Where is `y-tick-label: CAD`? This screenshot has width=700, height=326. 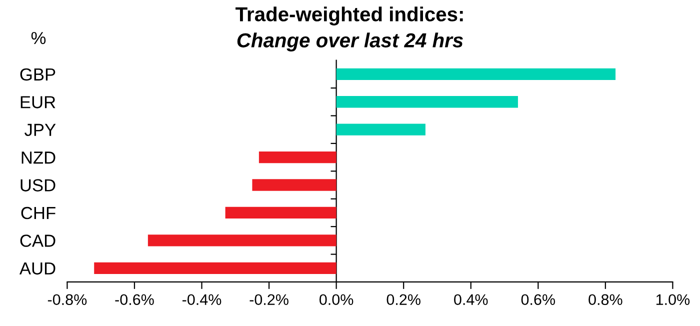 y-tick-label: CAD is located at coordinates (38, 240).